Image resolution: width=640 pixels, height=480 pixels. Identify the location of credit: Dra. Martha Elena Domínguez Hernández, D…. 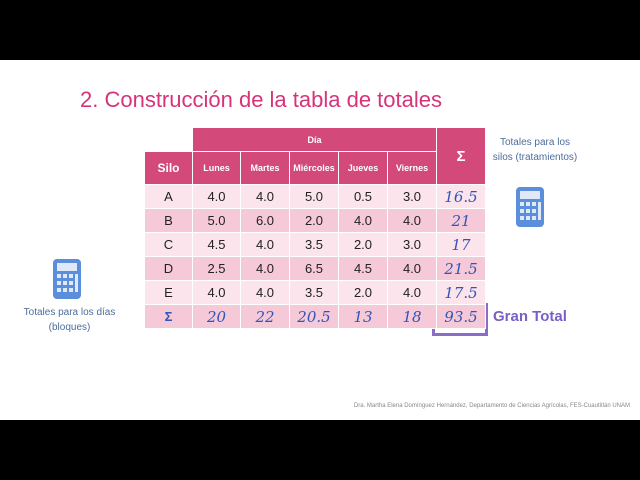
(491, 406).